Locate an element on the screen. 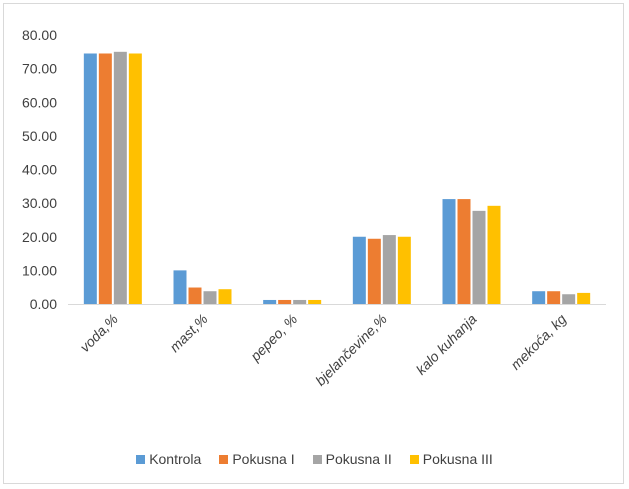 Image resolution: width=629 pixels, height=489 pixels. y-tick-label: 80.00 is located at coordinates (39, 35).